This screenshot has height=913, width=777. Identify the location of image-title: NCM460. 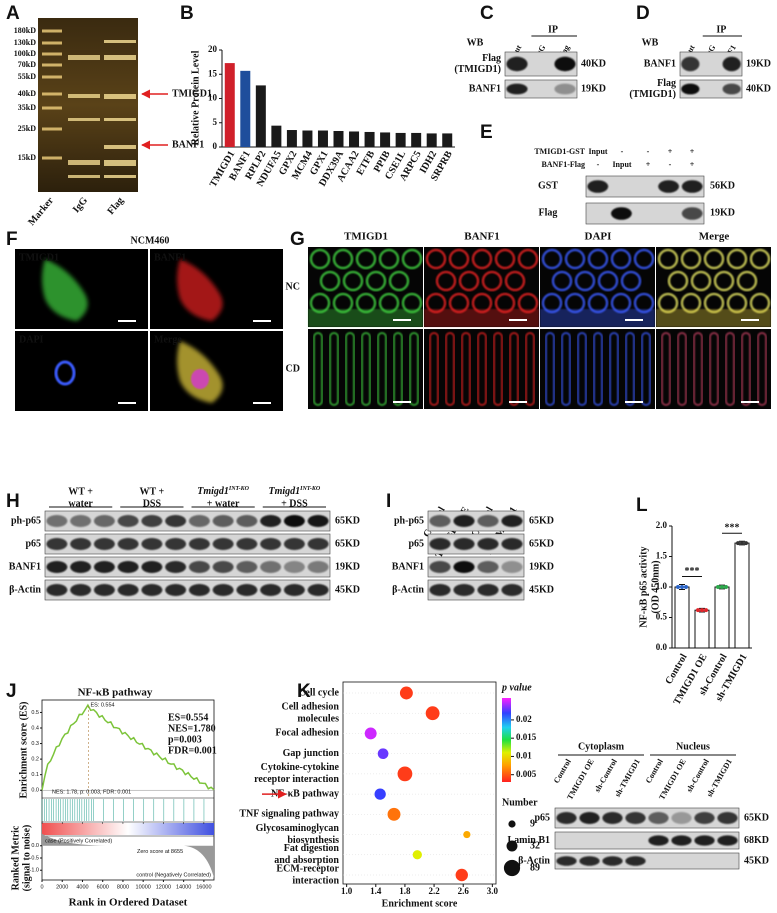
(150, 240).